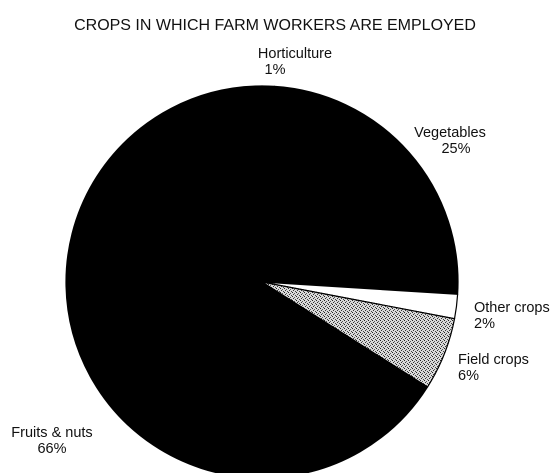  I want to click on chart-title: CROPS IN WHICH FARM WORKERS ARE EMPLOYED, so click(275, 25).